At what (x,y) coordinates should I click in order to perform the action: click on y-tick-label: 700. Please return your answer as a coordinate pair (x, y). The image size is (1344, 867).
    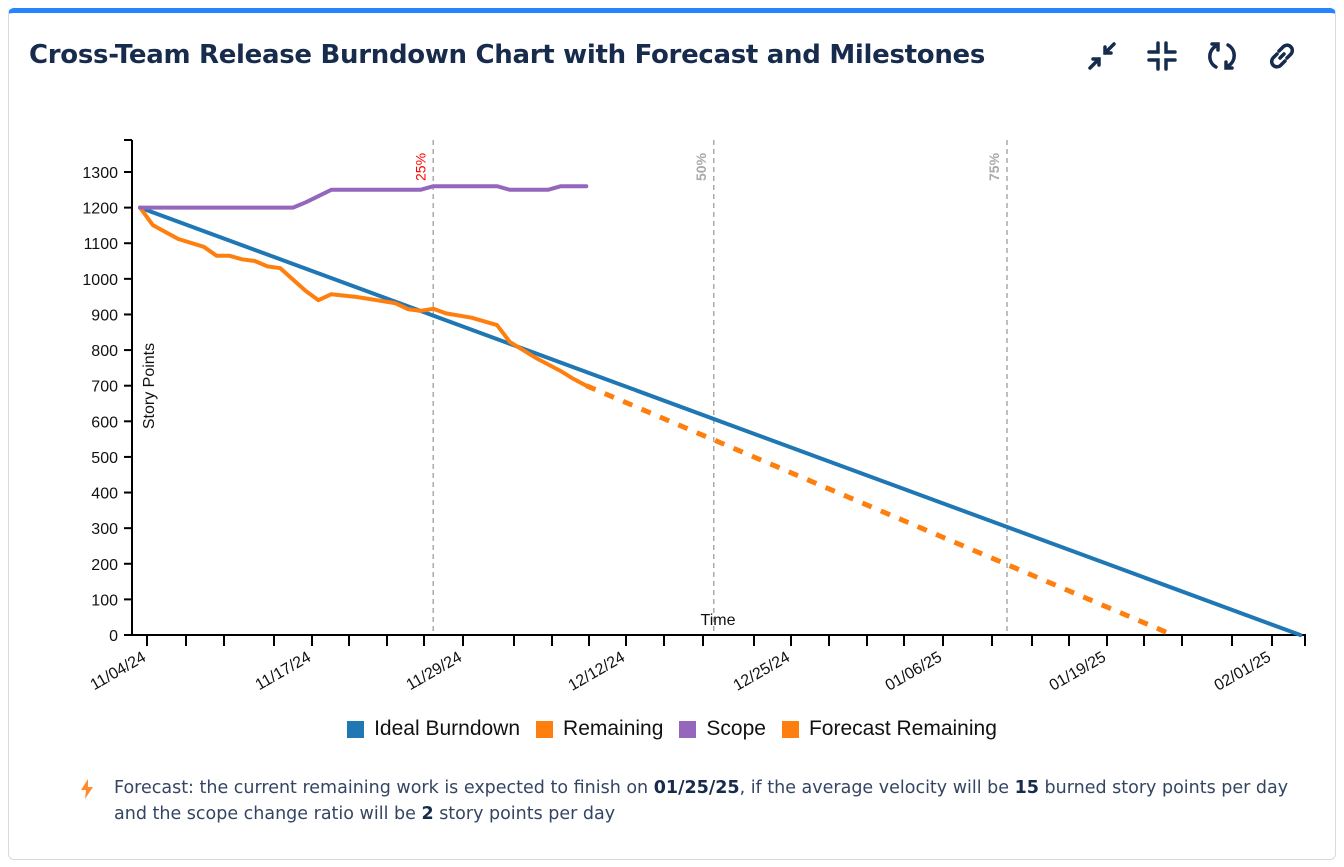
    Looking at the image, I should click on (104, 387).